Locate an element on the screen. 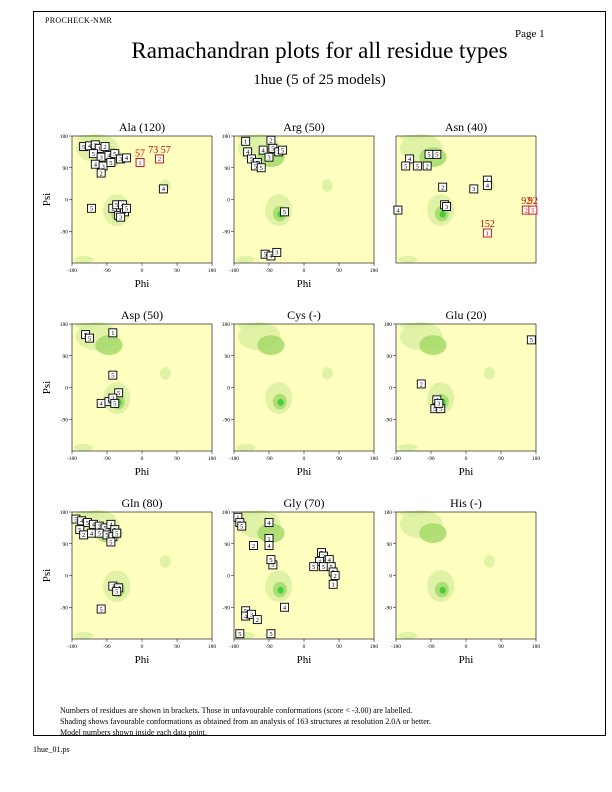 Image resolution: width=612 pixels, height=792 pixels. y-tick-label: 90 is located at coordinates (66, 169).